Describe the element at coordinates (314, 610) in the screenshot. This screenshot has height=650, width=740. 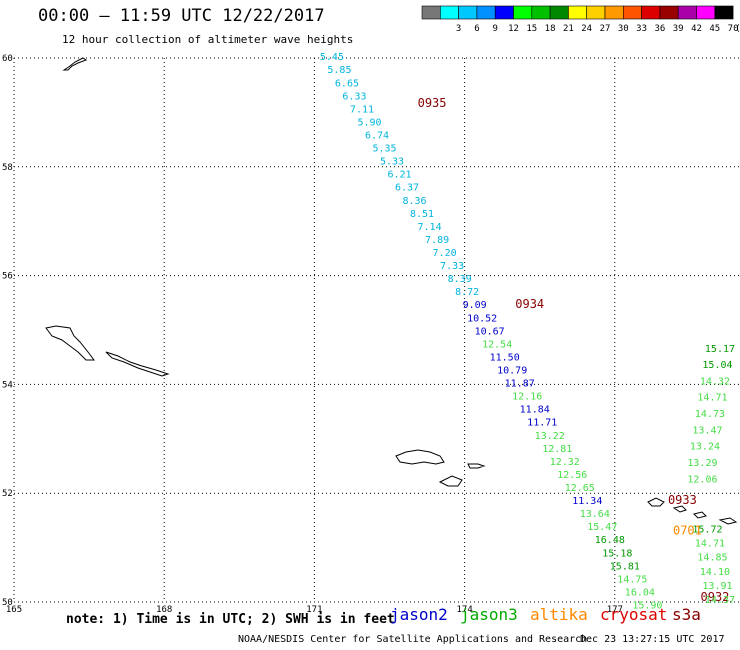
I see `lon-tick-label: 171` at that location.